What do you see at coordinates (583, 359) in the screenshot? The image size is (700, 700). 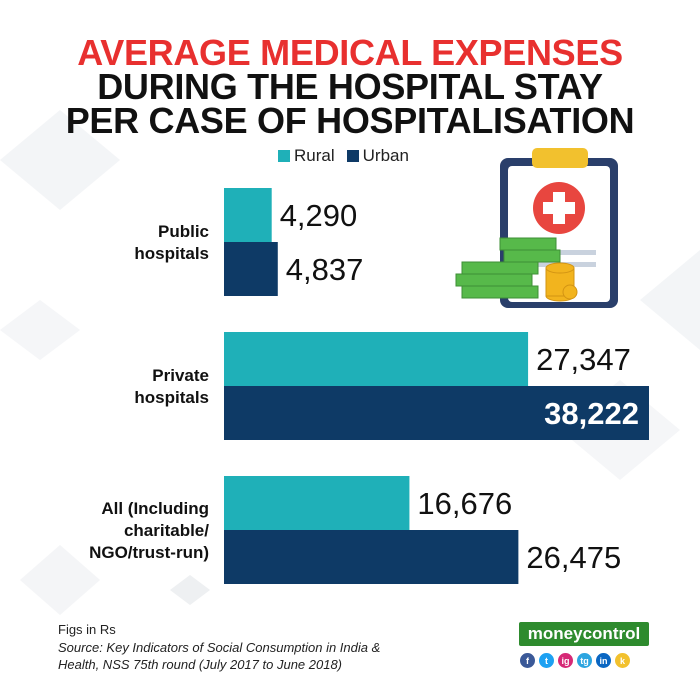 I see `data-label: 27,347` at bounding box center [583, 359].